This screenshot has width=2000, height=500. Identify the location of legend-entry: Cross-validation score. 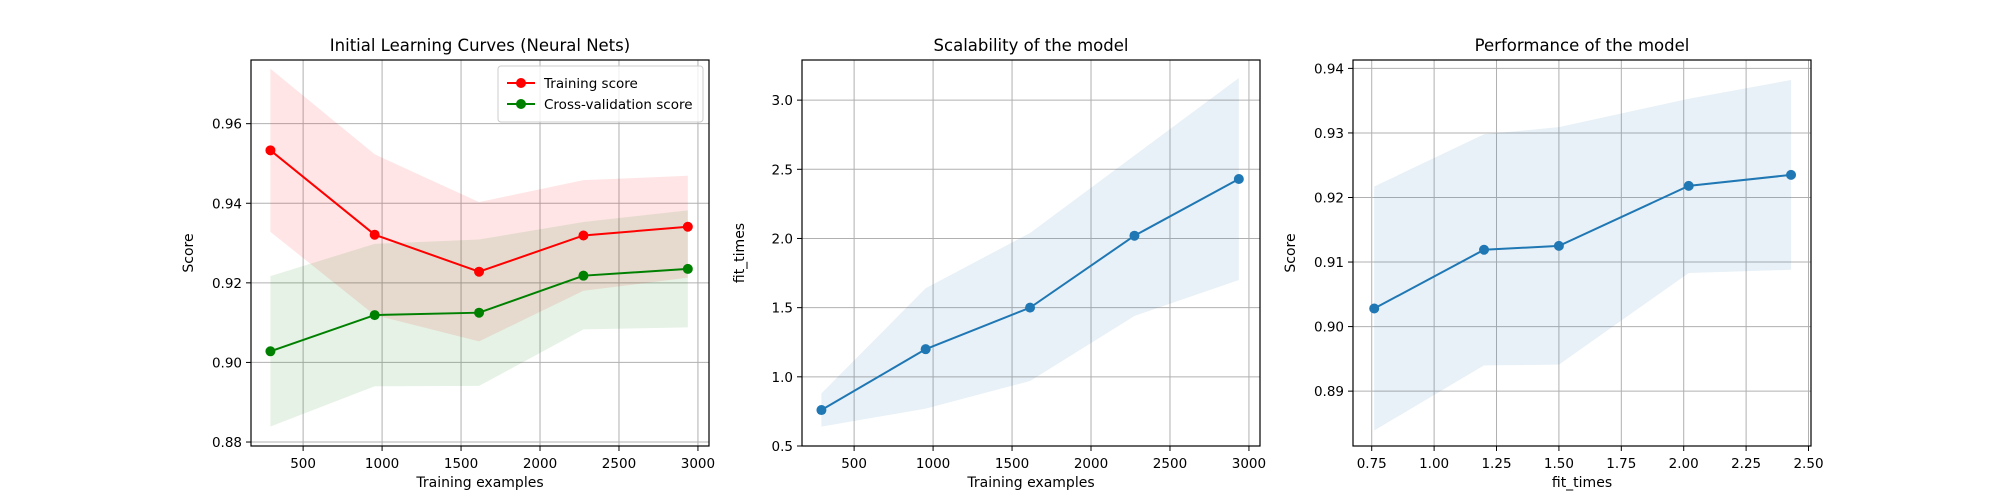
(618, 105).